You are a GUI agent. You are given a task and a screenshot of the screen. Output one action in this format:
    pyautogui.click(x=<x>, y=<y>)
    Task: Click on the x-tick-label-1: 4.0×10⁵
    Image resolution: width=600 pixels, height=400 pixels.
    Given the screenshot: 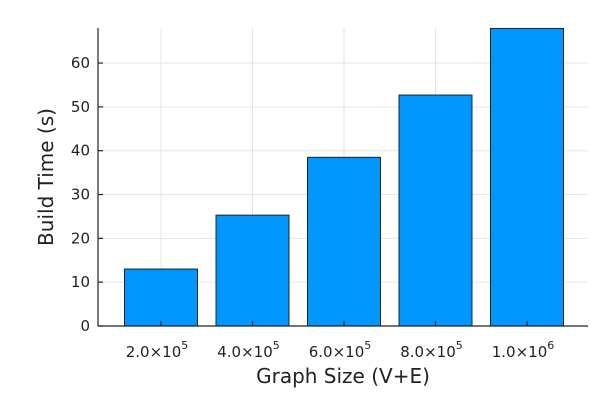 What is the action you would take?
    pyautogui.click(x=248, y=350)
    